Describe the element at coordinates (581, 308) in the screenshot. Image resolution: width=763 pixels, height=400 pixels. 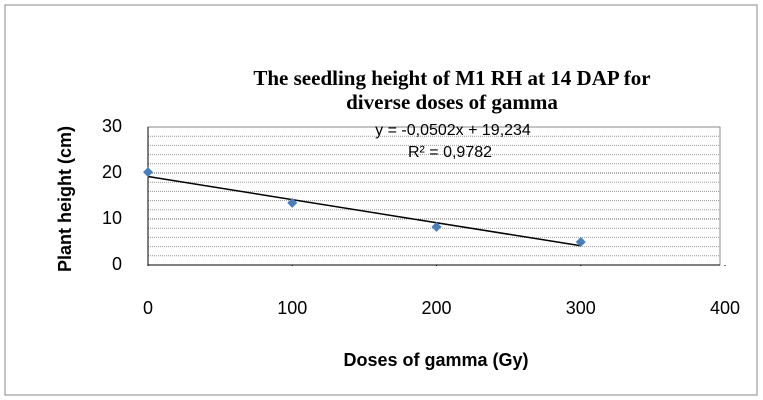
I see `x-tick-label: 300` at that location.